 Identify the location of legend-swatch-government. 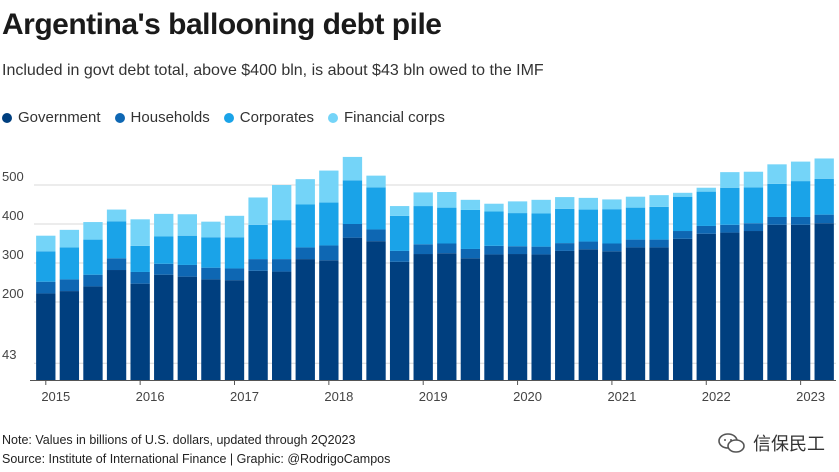
(7, 117).